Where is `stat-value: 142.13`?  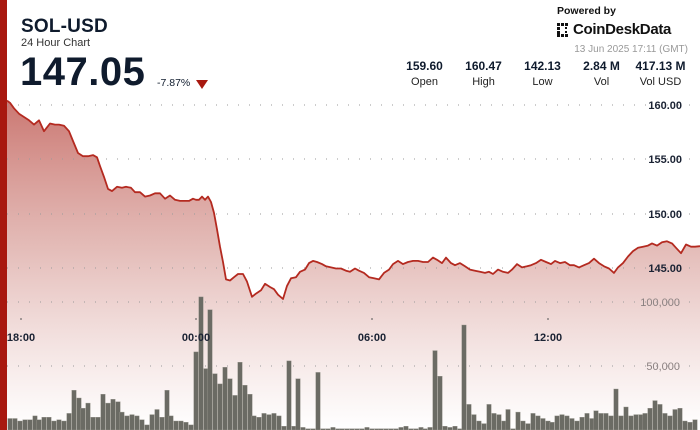
stat-value: 142.13 is located at coordinates (542, 66).